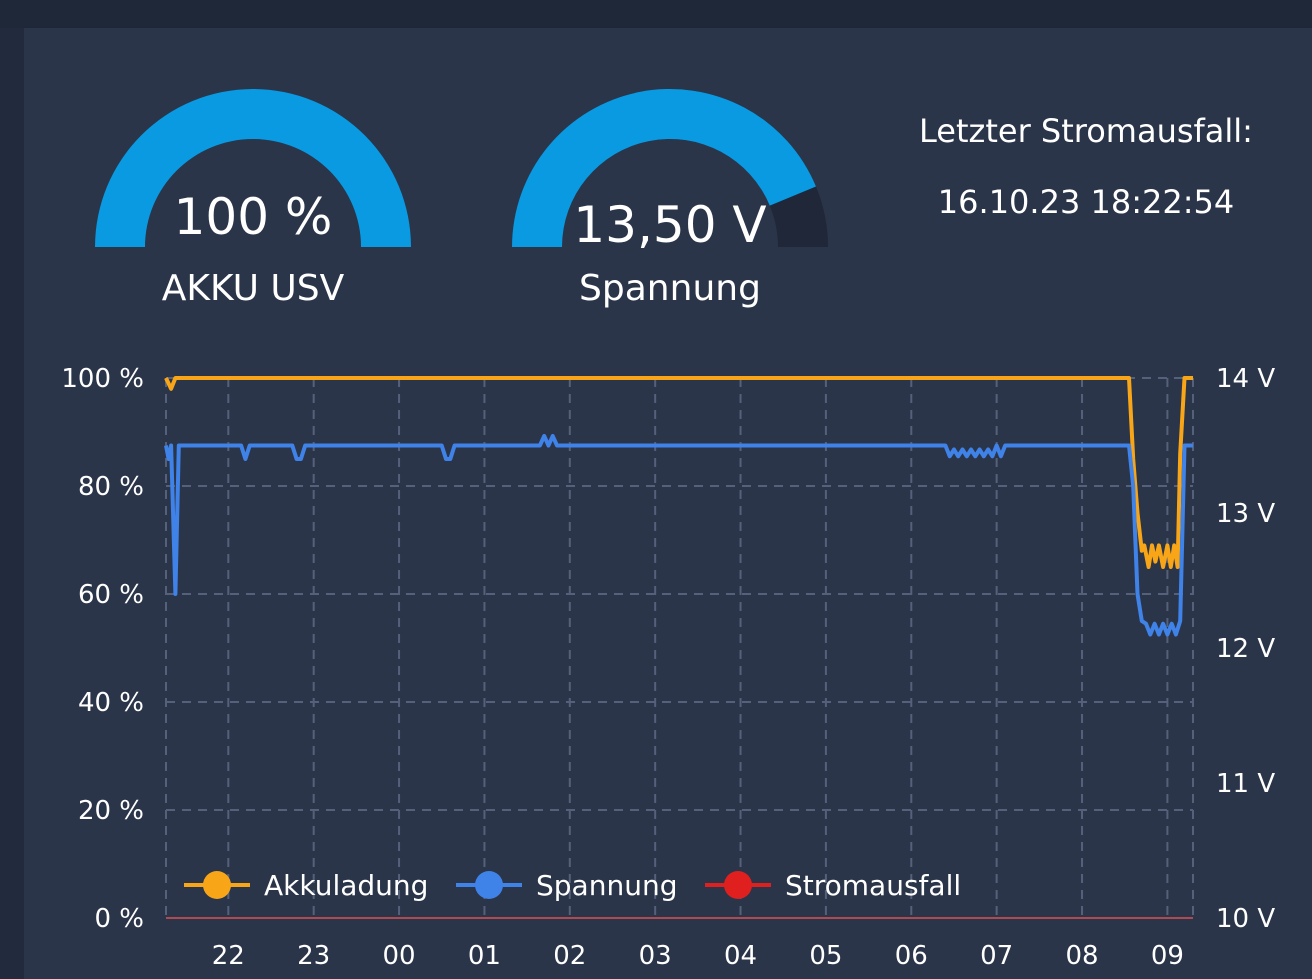 Image resolution: width=1312 pixels, height=979 pixels. I want to click on y-right-tick-label: 10 V, so click(1245, 919).